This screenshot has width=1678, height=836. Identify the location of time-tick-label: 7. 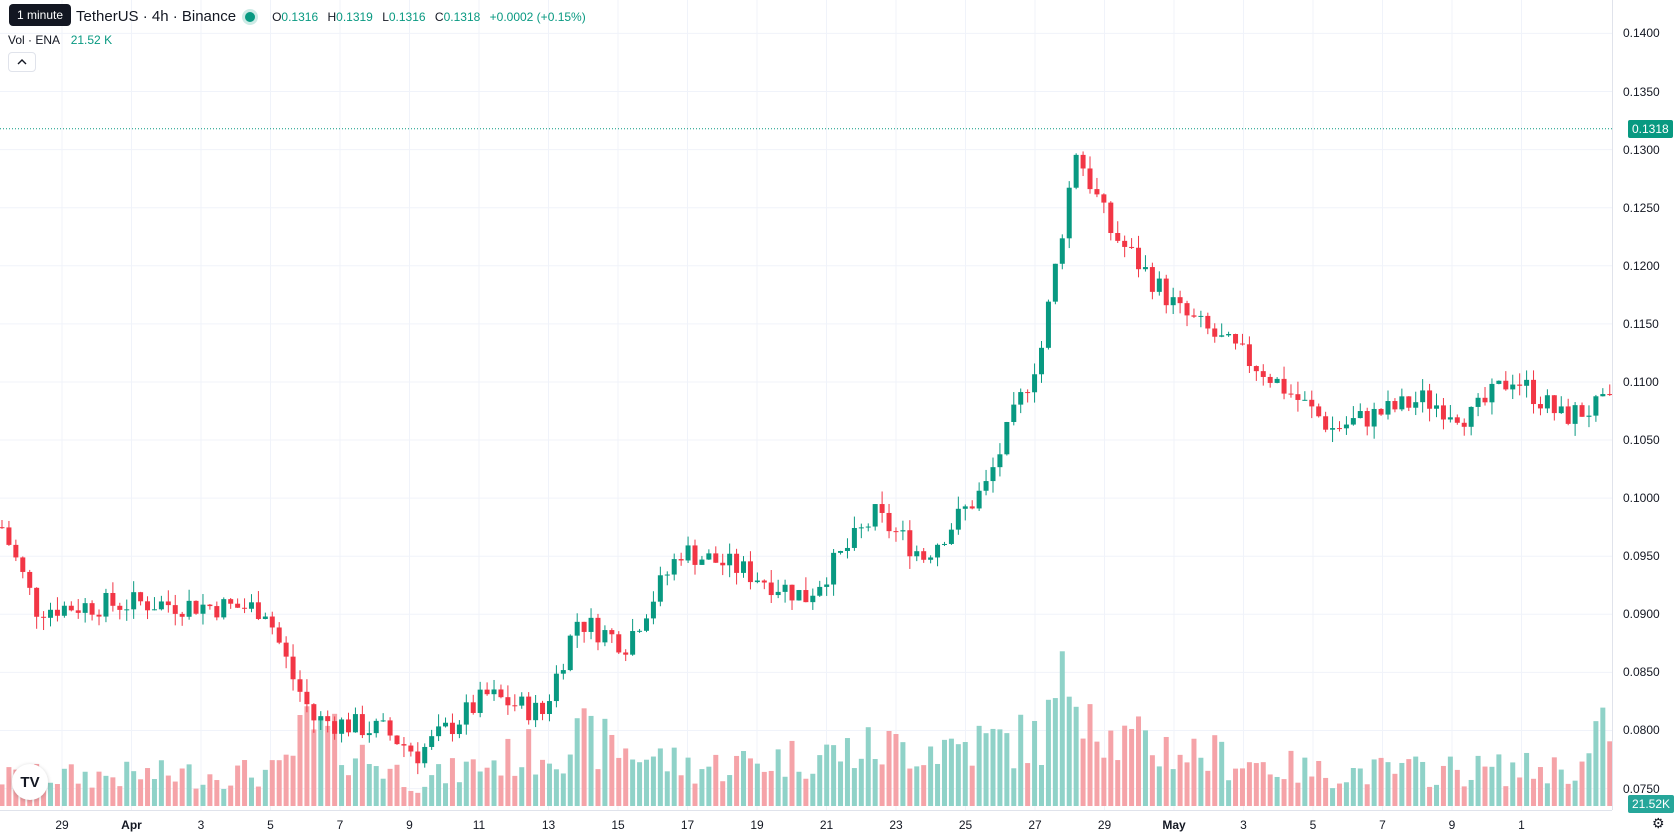
(340, 825).